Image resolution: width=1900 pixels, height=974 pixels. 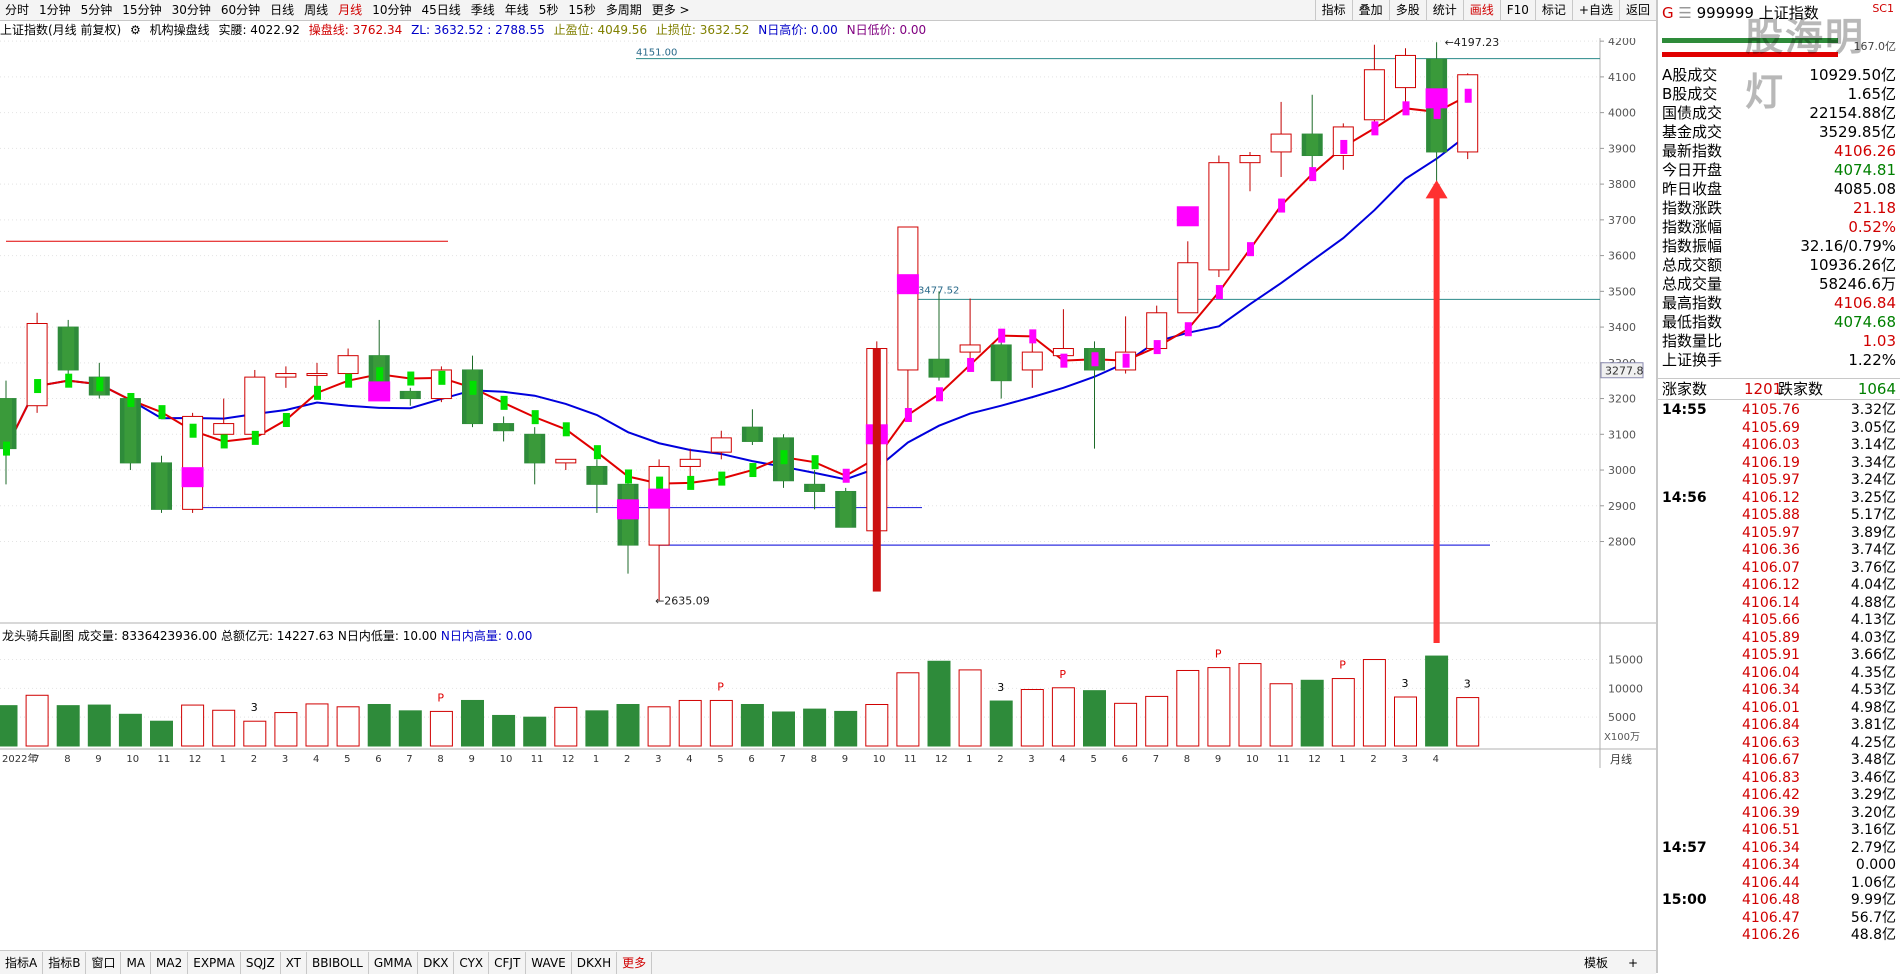 I want to click on indicator-tab: CFJT, so click(x=508, y=962).